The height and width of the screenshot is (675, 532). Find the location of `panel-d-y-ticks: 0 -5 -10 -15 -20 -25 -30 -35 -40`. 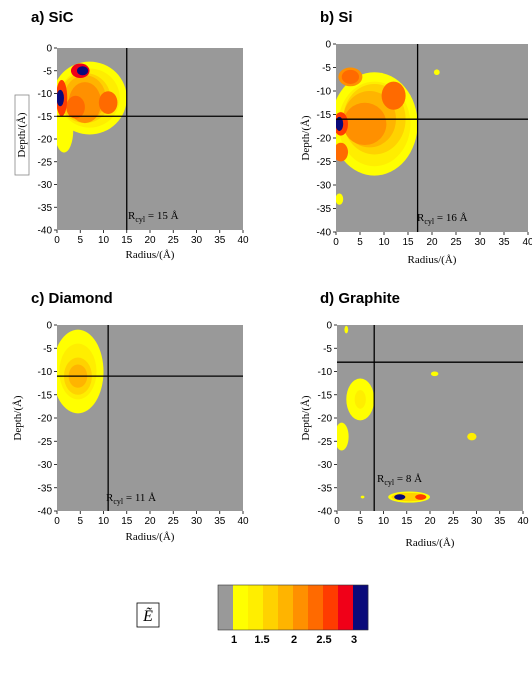

panel-d-y-ticks: 0 -5 -10 -15 -20 -25 -30 -35 -40 is located at coordinates (327, 419).